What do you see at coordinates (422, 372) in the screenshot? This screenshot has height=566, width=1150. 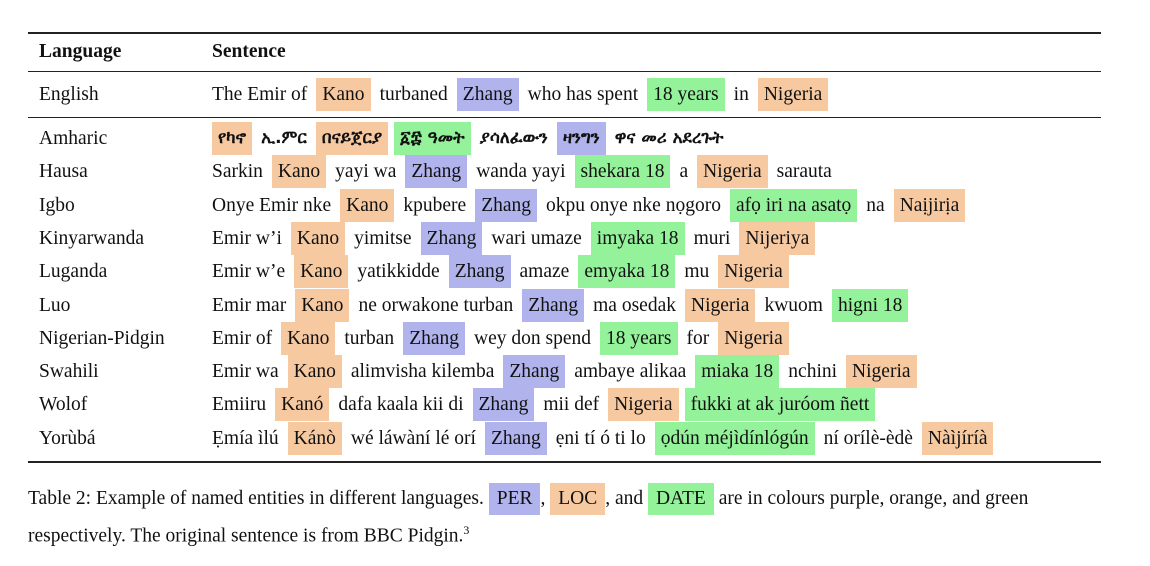 I see `sentence-text: alimvisha kilemba` at bounding box center [422, 372].